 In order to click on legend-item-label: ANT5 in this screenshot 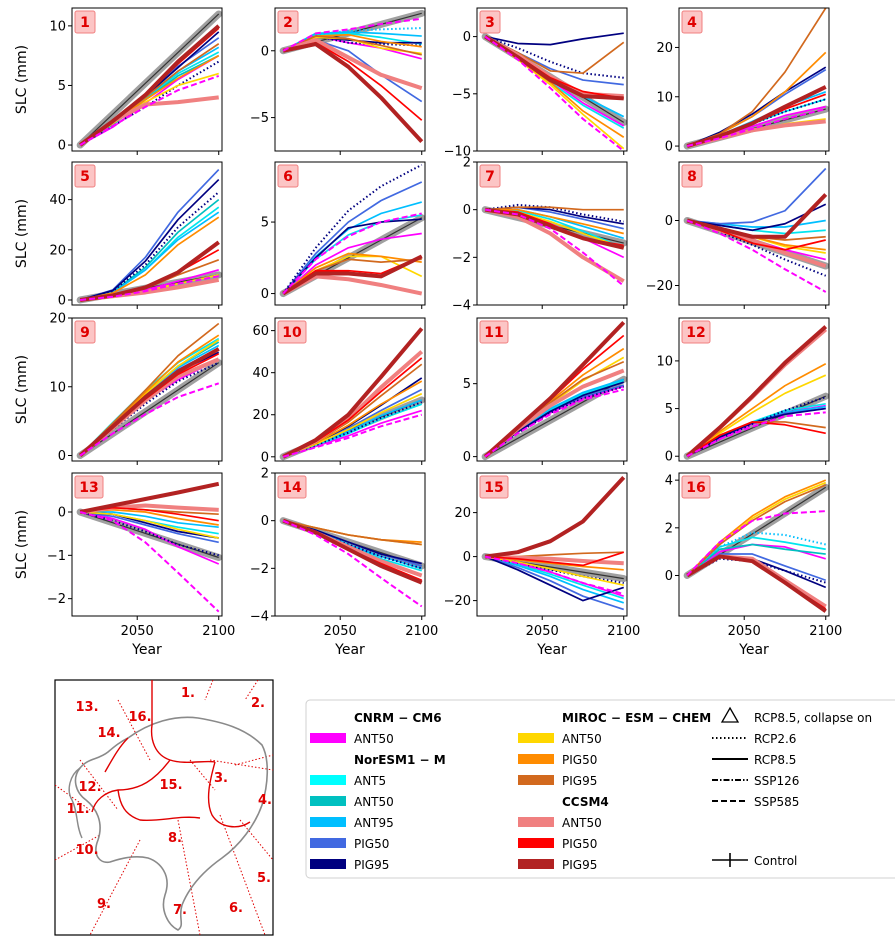, I will do `click(370, 781)`.